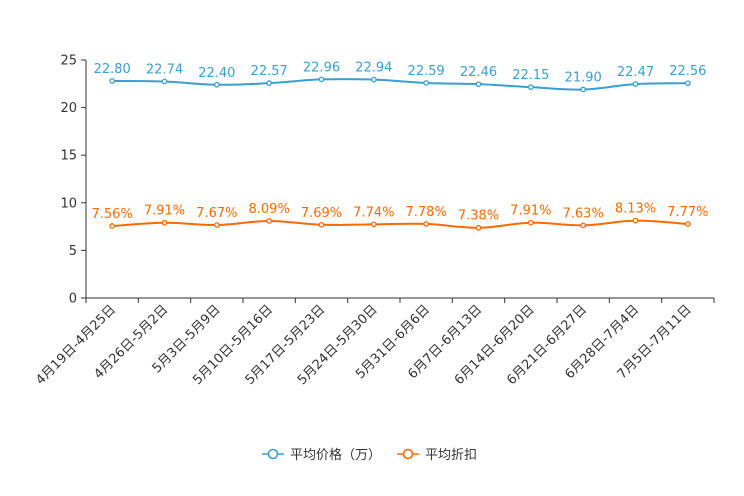 The height and width of the screenshot is (496, 744). Describe the element at coordinates (269, 209) in the screenshot. I see `data-label: 8.09%` at that location.